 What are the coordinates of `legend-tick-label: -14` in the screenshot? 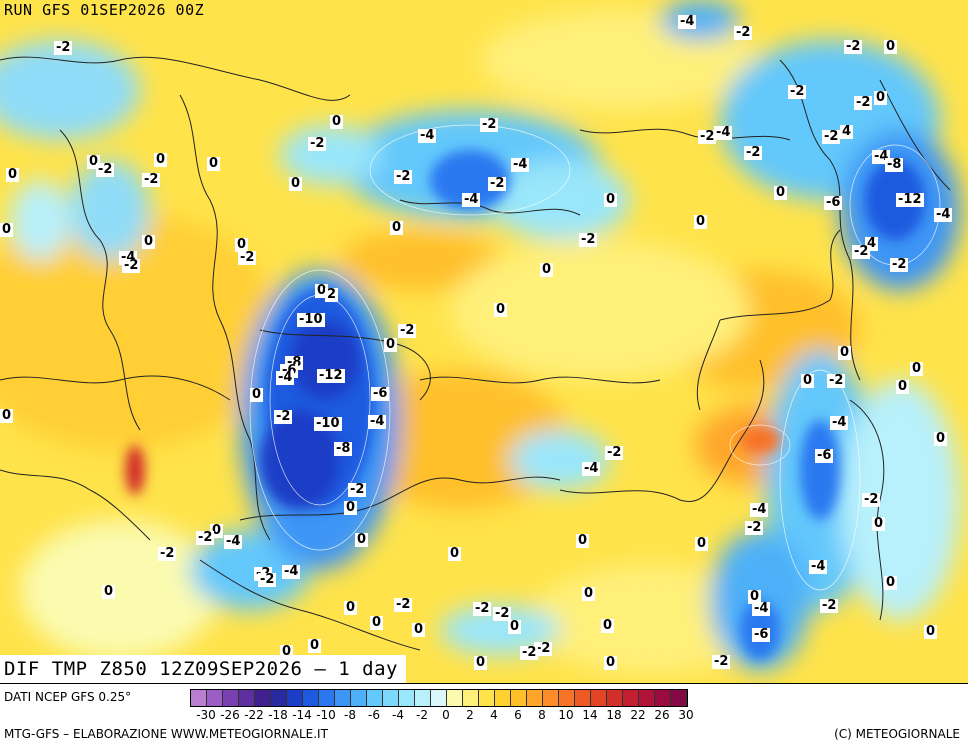 It's located at (302, 715).